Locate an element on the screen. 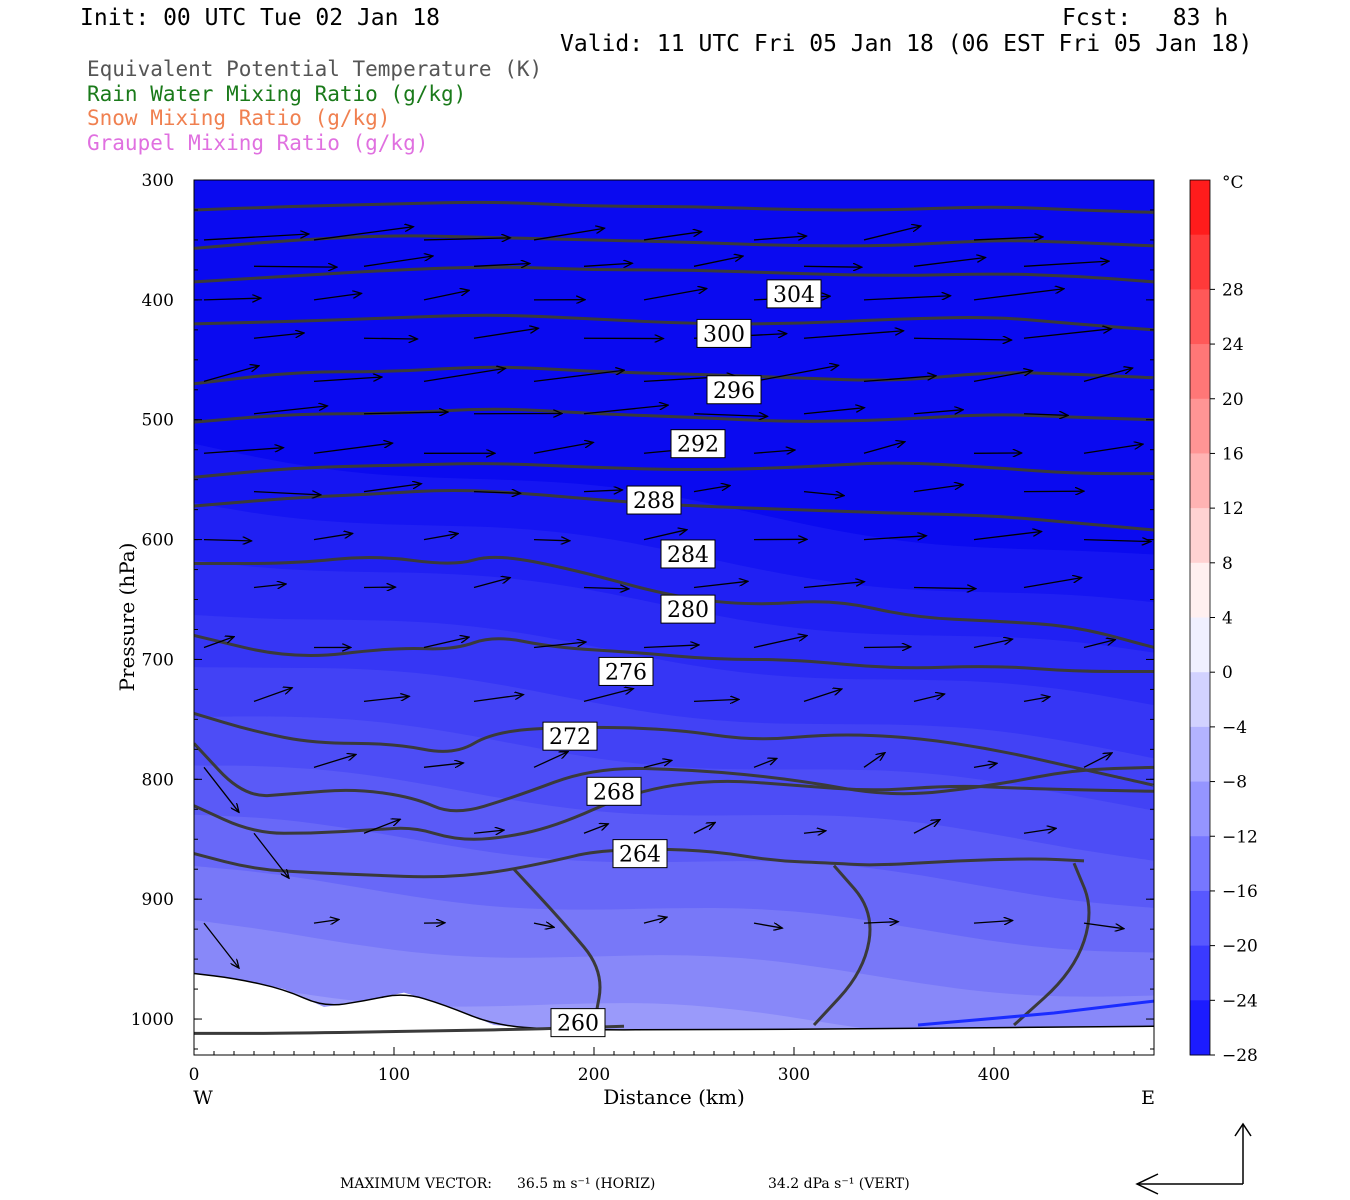 The height and width of the screenshot is (1200, 1350). colorbar-unit: °C is located at coordinates (1233, 183).